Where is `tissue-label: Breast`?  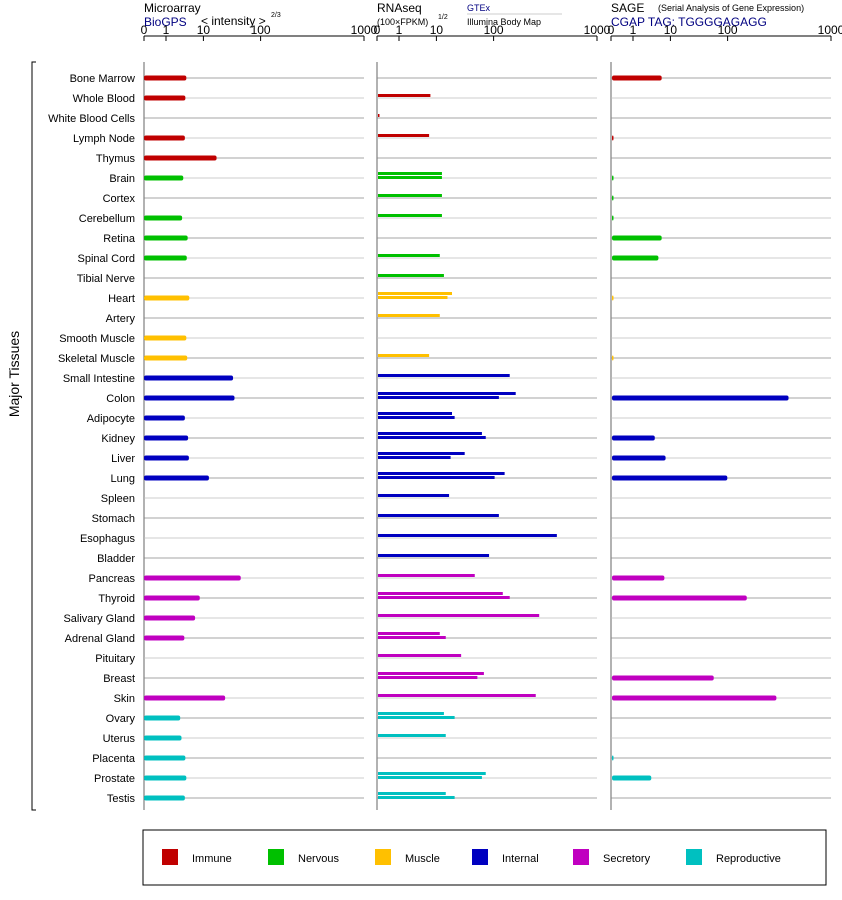 tissue-label: Breast is located at coordinates (119, 679).